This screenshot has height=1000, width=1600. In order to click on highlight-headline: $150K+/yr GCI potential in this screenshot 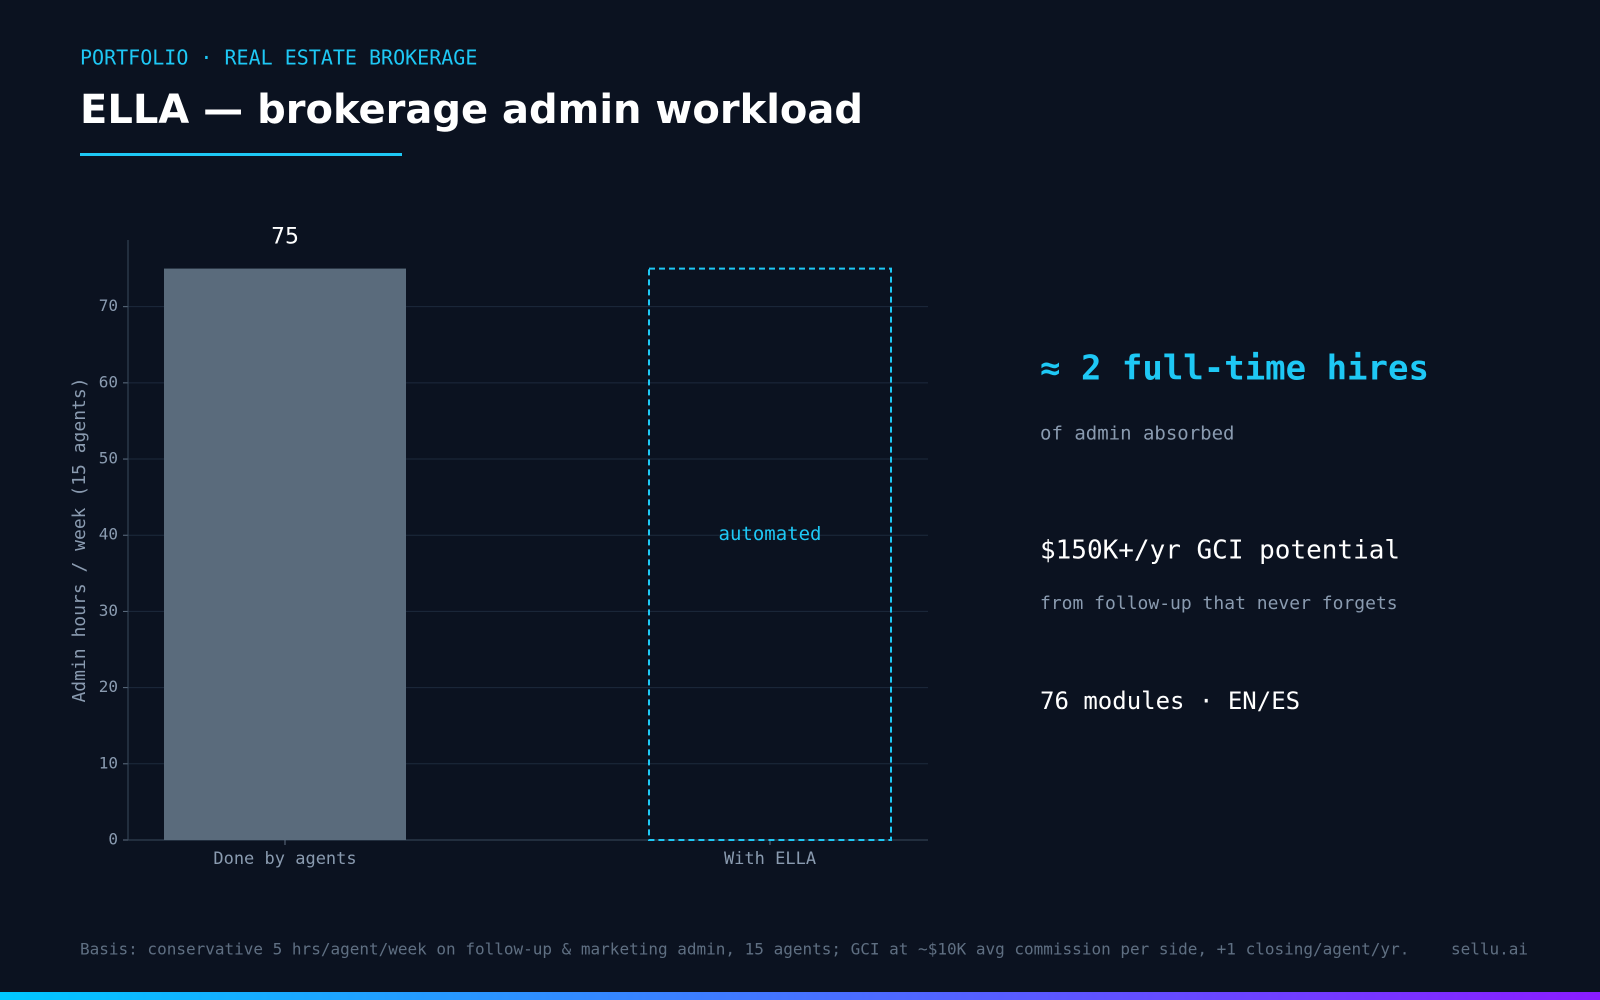, I will do `click(1220, 551)`.